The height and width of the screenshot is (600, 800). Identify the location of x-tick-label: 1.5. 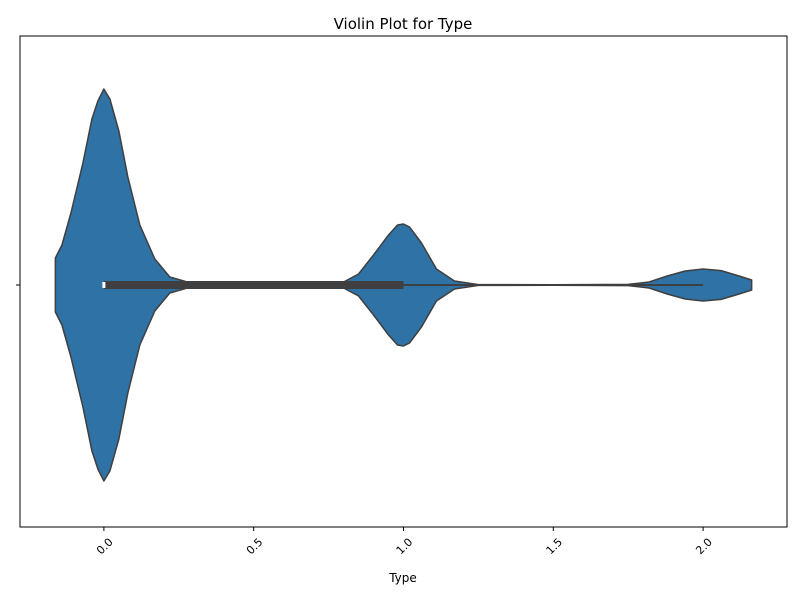
(555, 547).